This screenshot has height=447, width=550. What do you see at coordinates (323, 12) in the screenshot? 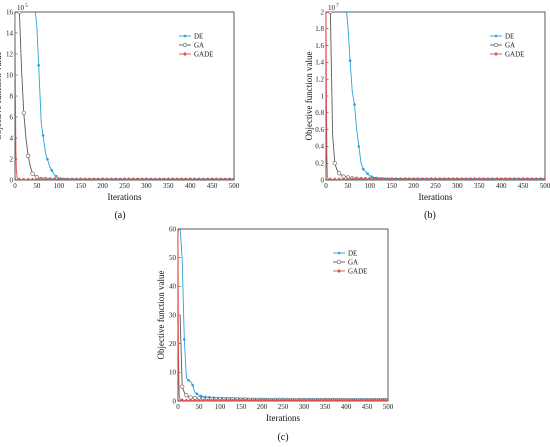
I see `y-tick-label: 2` at bounding box center [323, 12].